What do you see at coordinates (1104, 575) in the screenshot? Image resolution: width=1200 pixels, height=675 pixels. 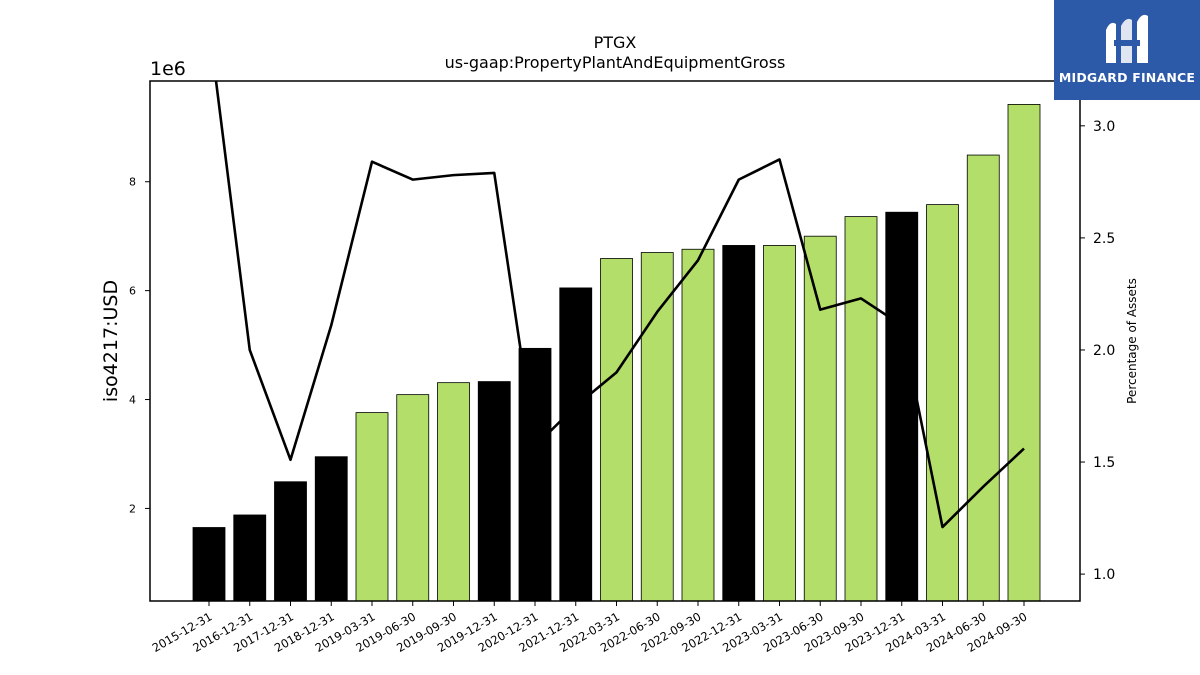 I see `y2-tick-label: 1.0` at bounding box center [1104, 575].